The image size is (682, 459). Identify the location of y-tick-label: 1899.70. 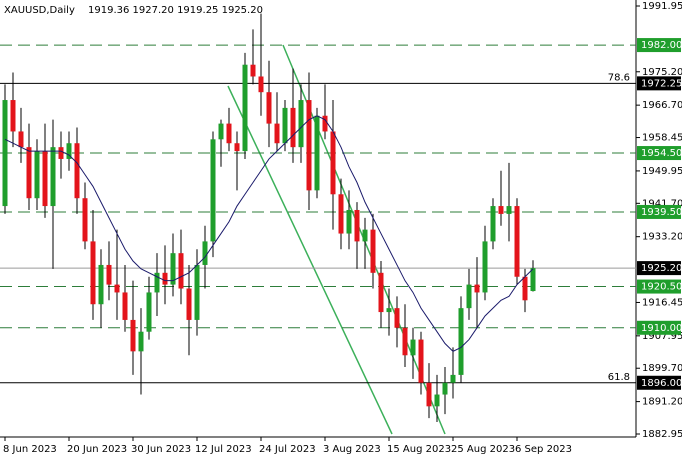
(662, 368).